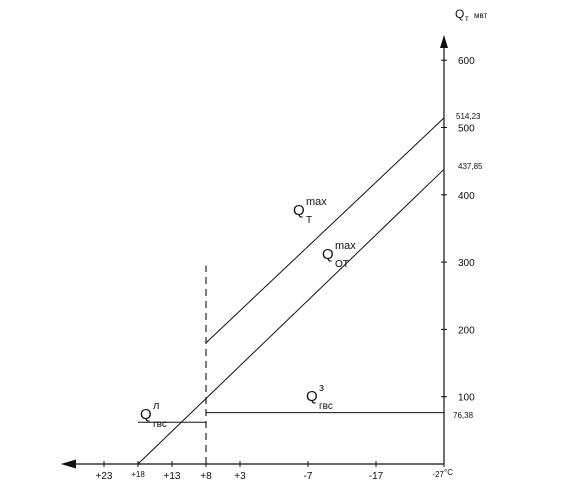  I want to click on curve-label-qt: Q, so click(299, 210).